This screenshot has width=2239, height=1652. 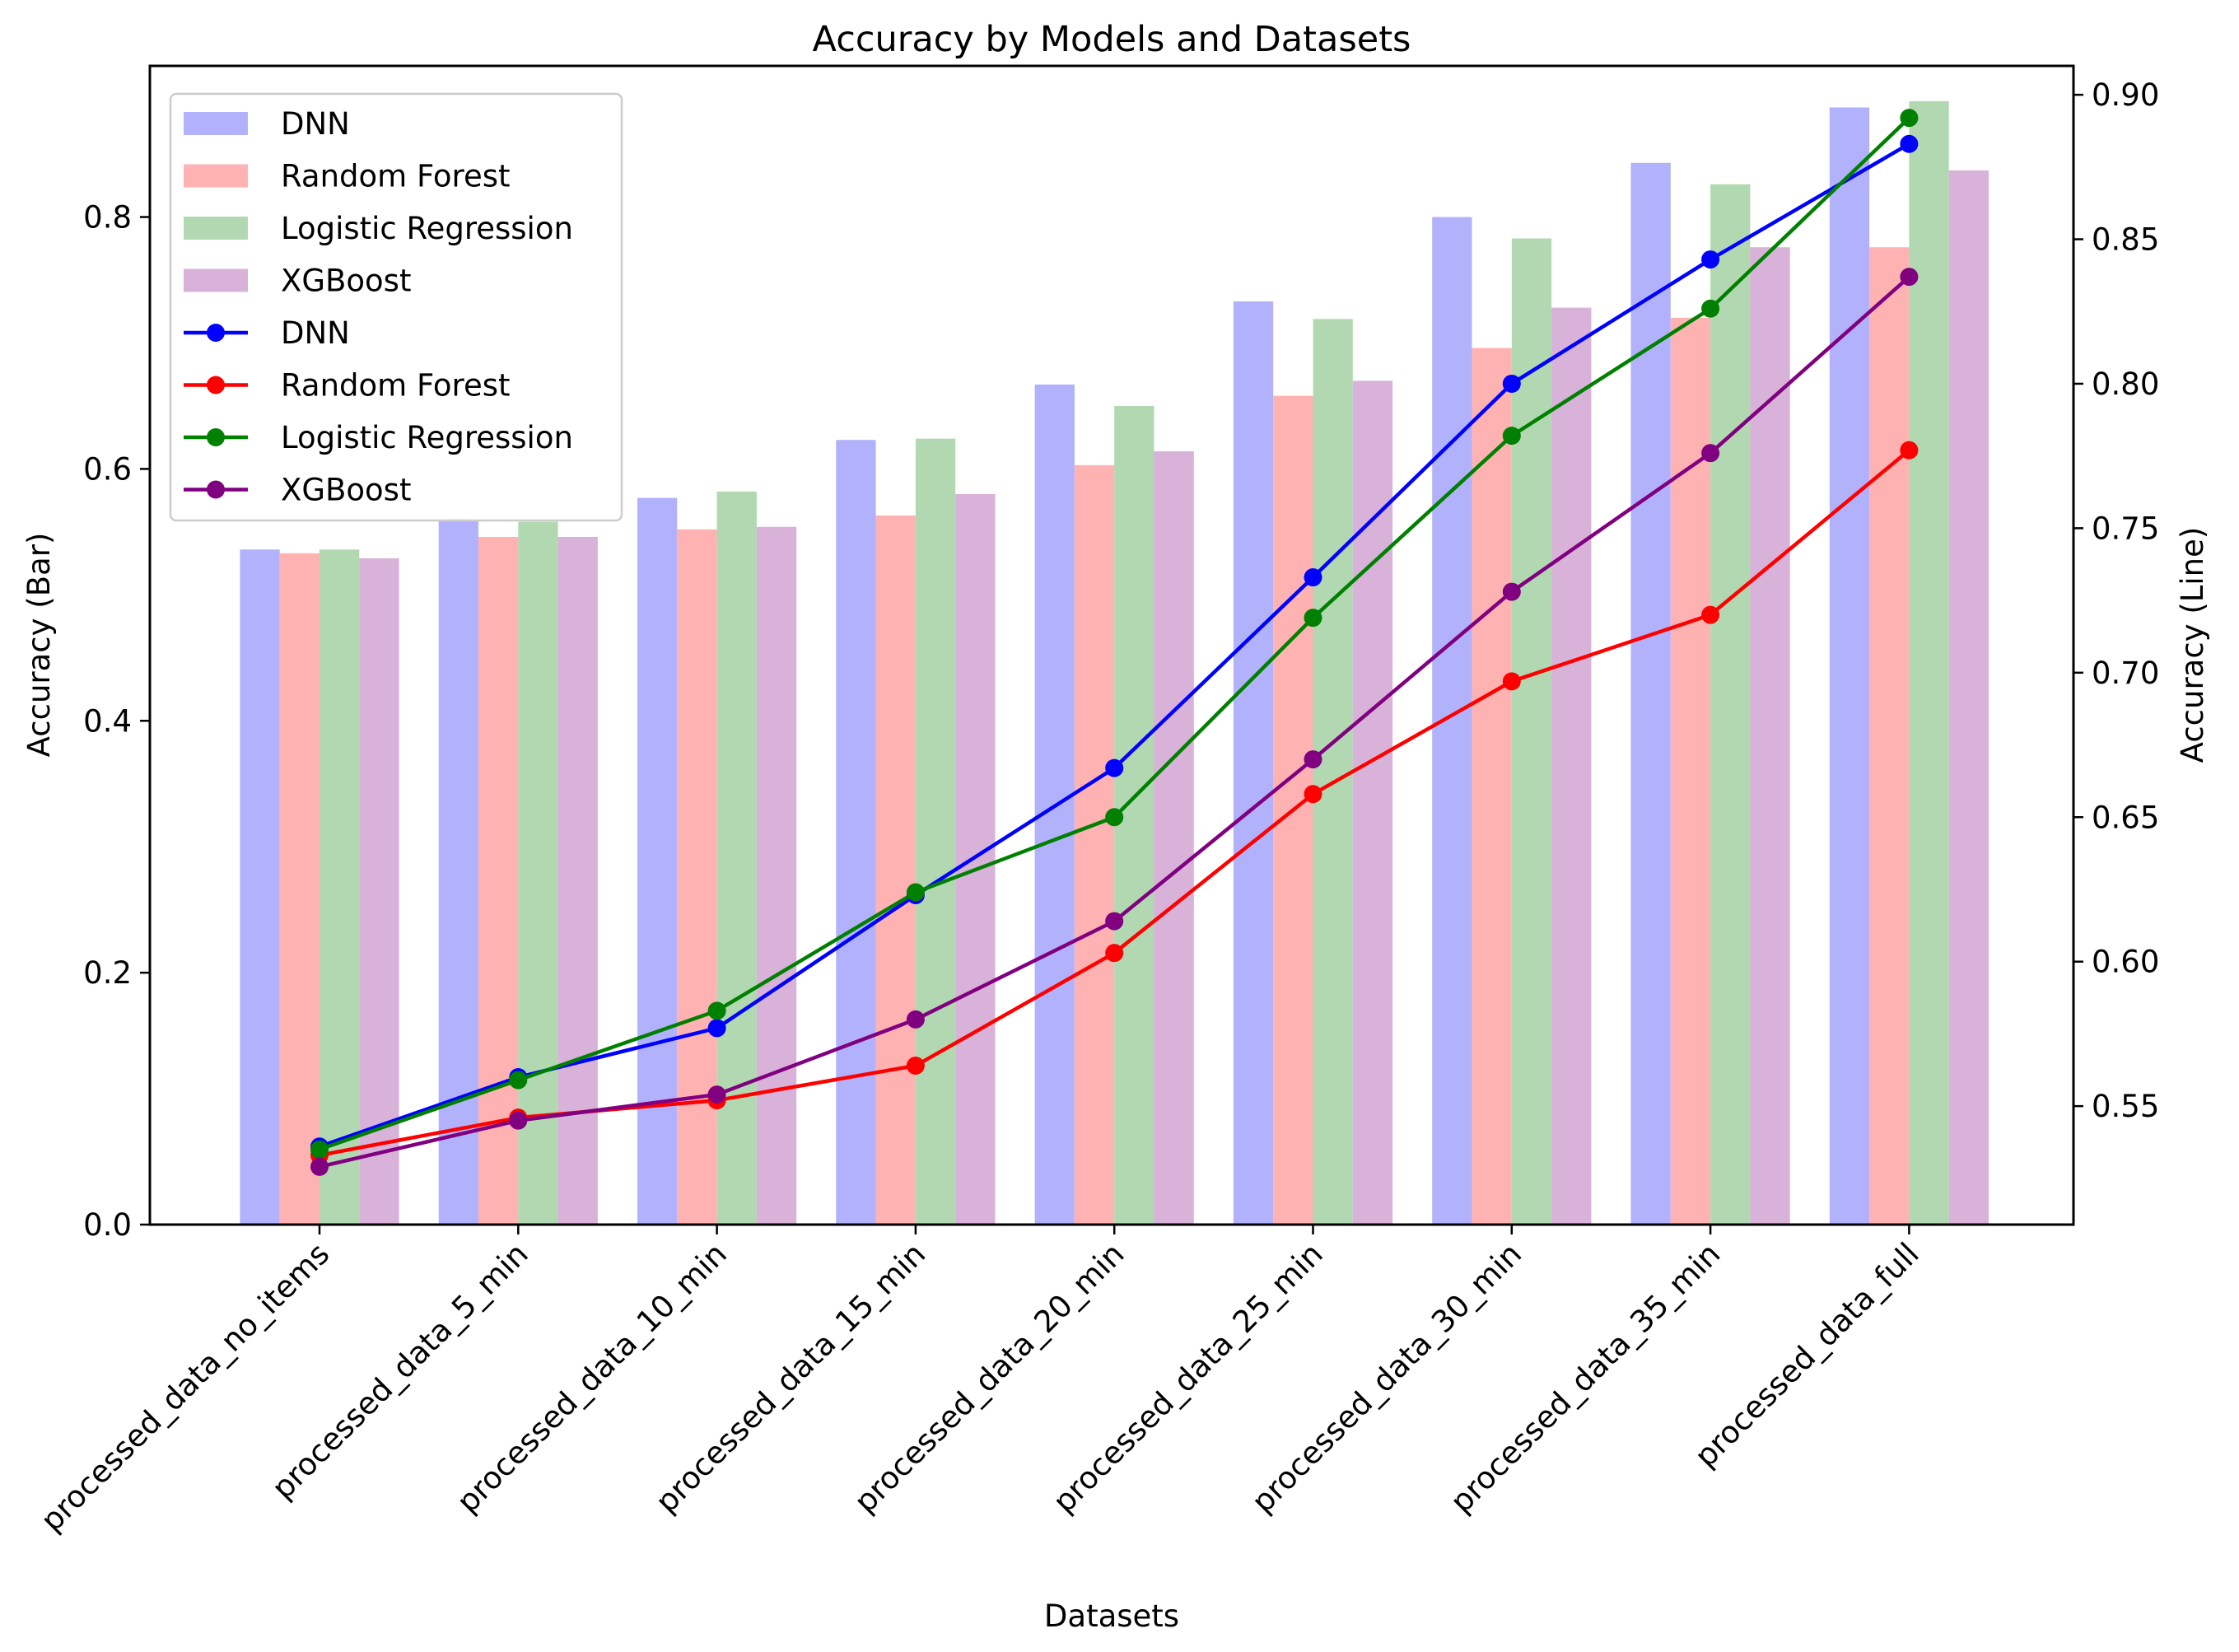 I want to click on legend-marker-xgboost, so click(x=216, y=489).